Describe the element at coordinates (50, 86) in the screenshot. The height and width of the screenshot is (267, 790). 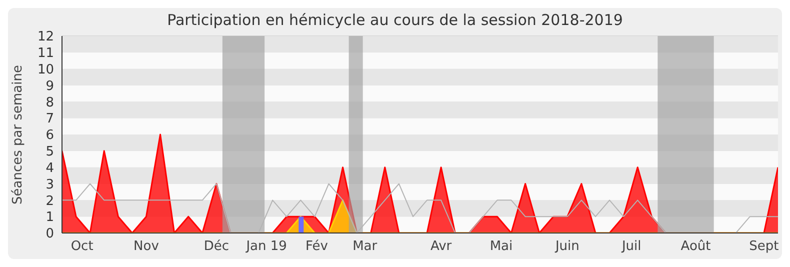
I see `y-tick-label: 9` at that location.